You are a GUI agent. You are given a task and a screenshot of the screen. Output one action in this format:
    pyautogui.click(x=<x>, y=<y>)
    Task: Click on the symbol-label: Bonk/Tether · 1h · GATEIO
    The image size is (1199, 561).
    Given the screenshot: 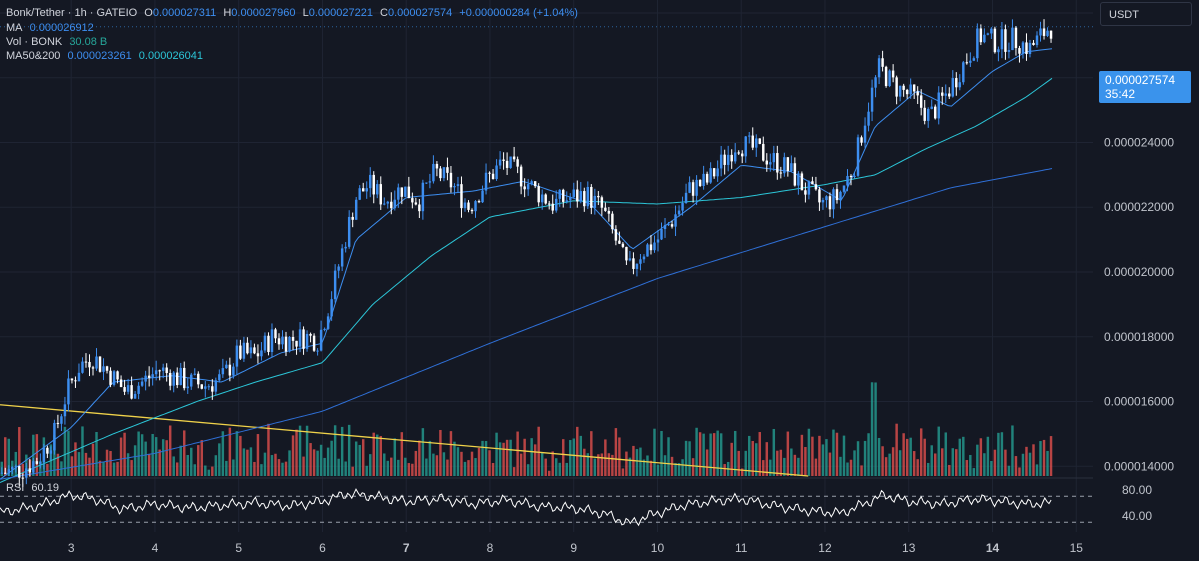 What is the action you would take?
    pyautogui.click(x=72, y=13)
    